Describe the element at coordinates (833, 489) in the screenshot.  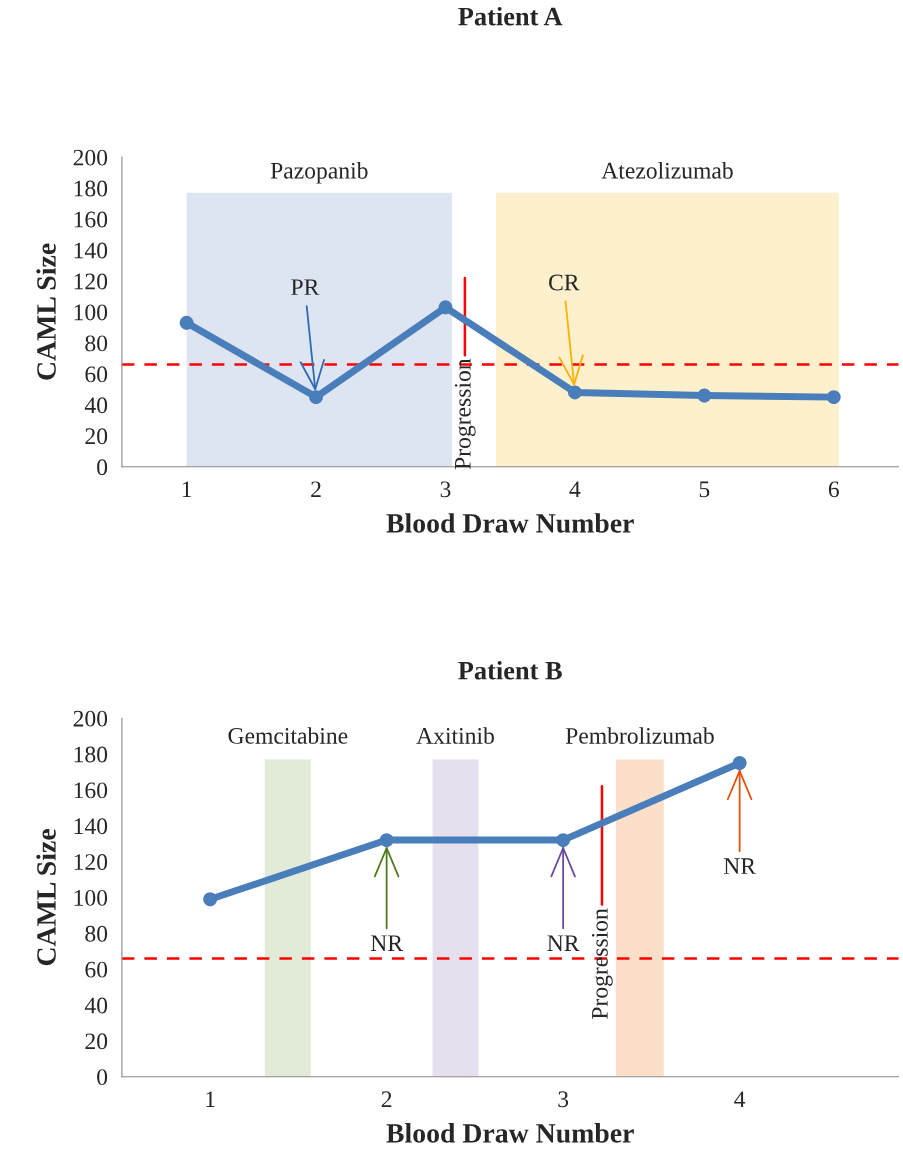
I see `x-tick-label: 6` at that location.